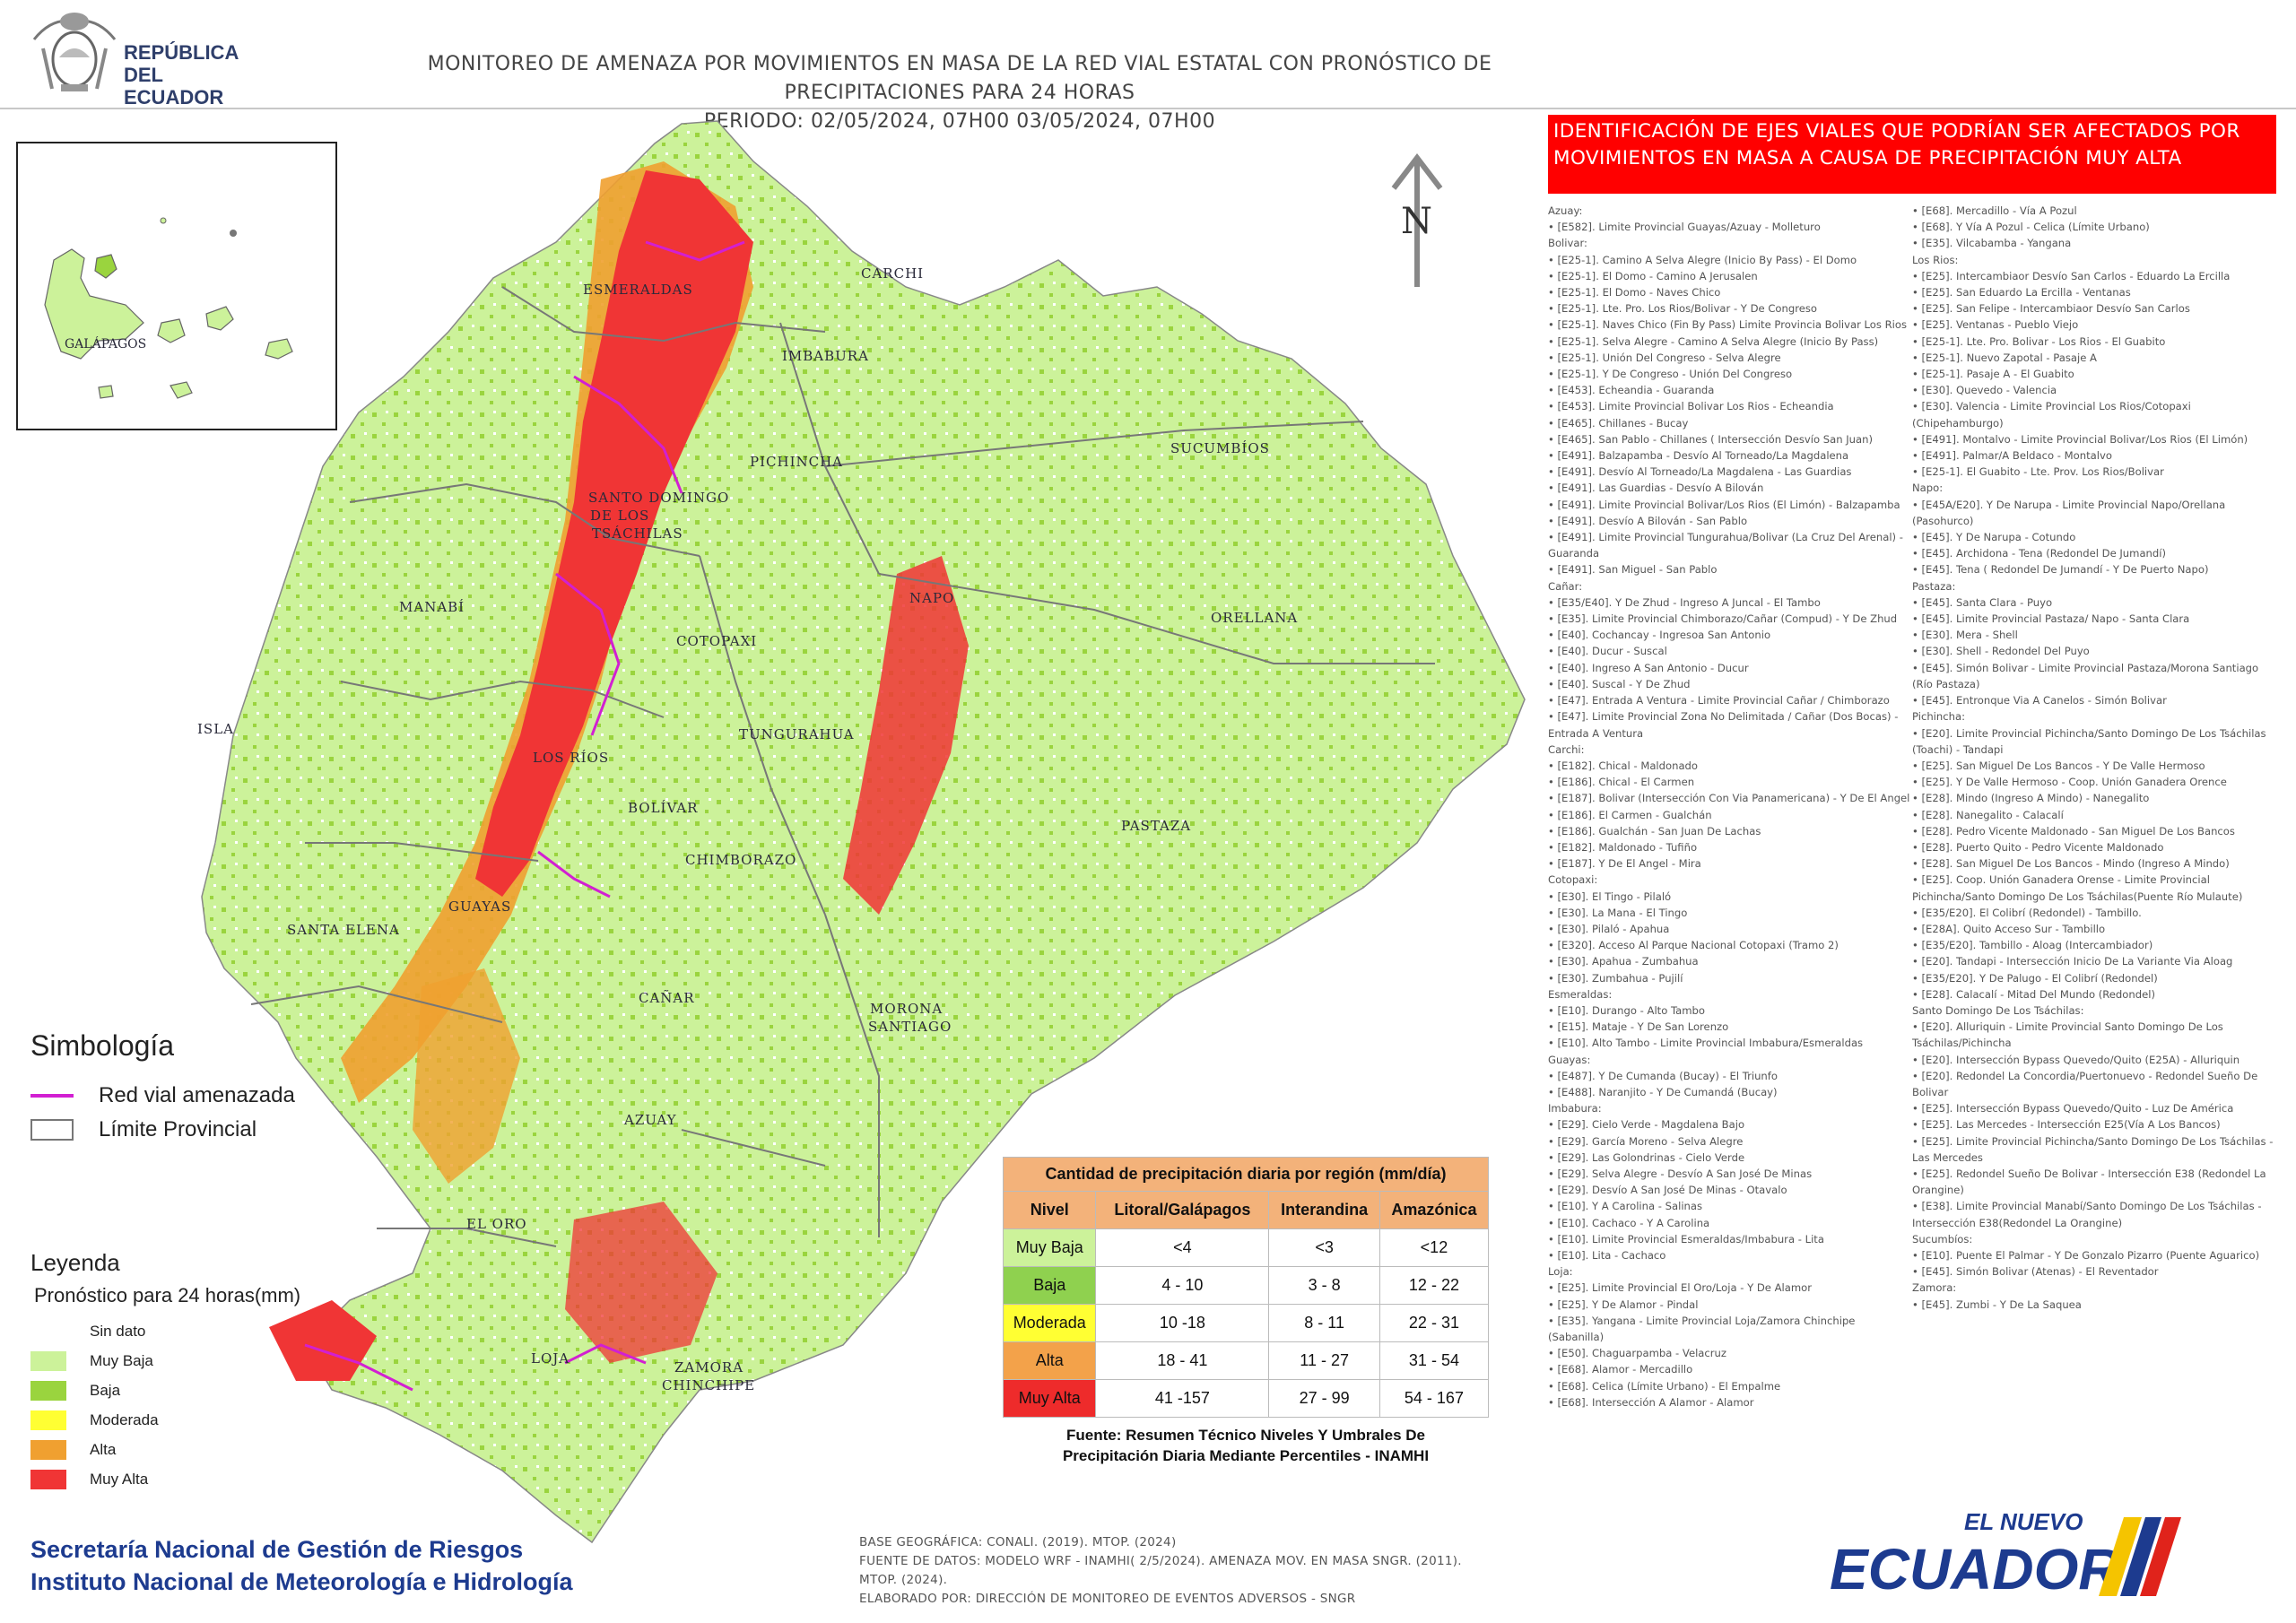  I want to click on road-list-province: Azuay:, so click(1565, 210).